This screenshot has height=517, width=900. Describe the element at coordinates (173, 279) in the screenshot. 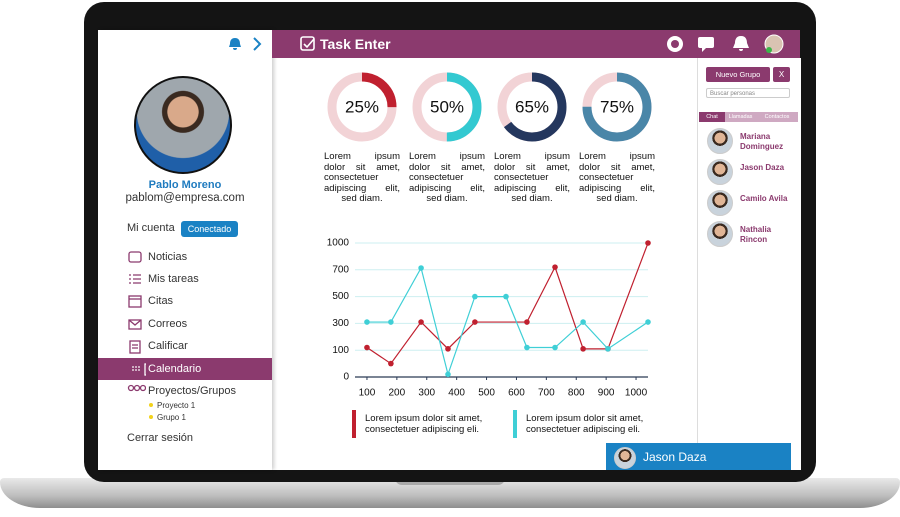

I see `menu-item: Mis tareas` at that location.